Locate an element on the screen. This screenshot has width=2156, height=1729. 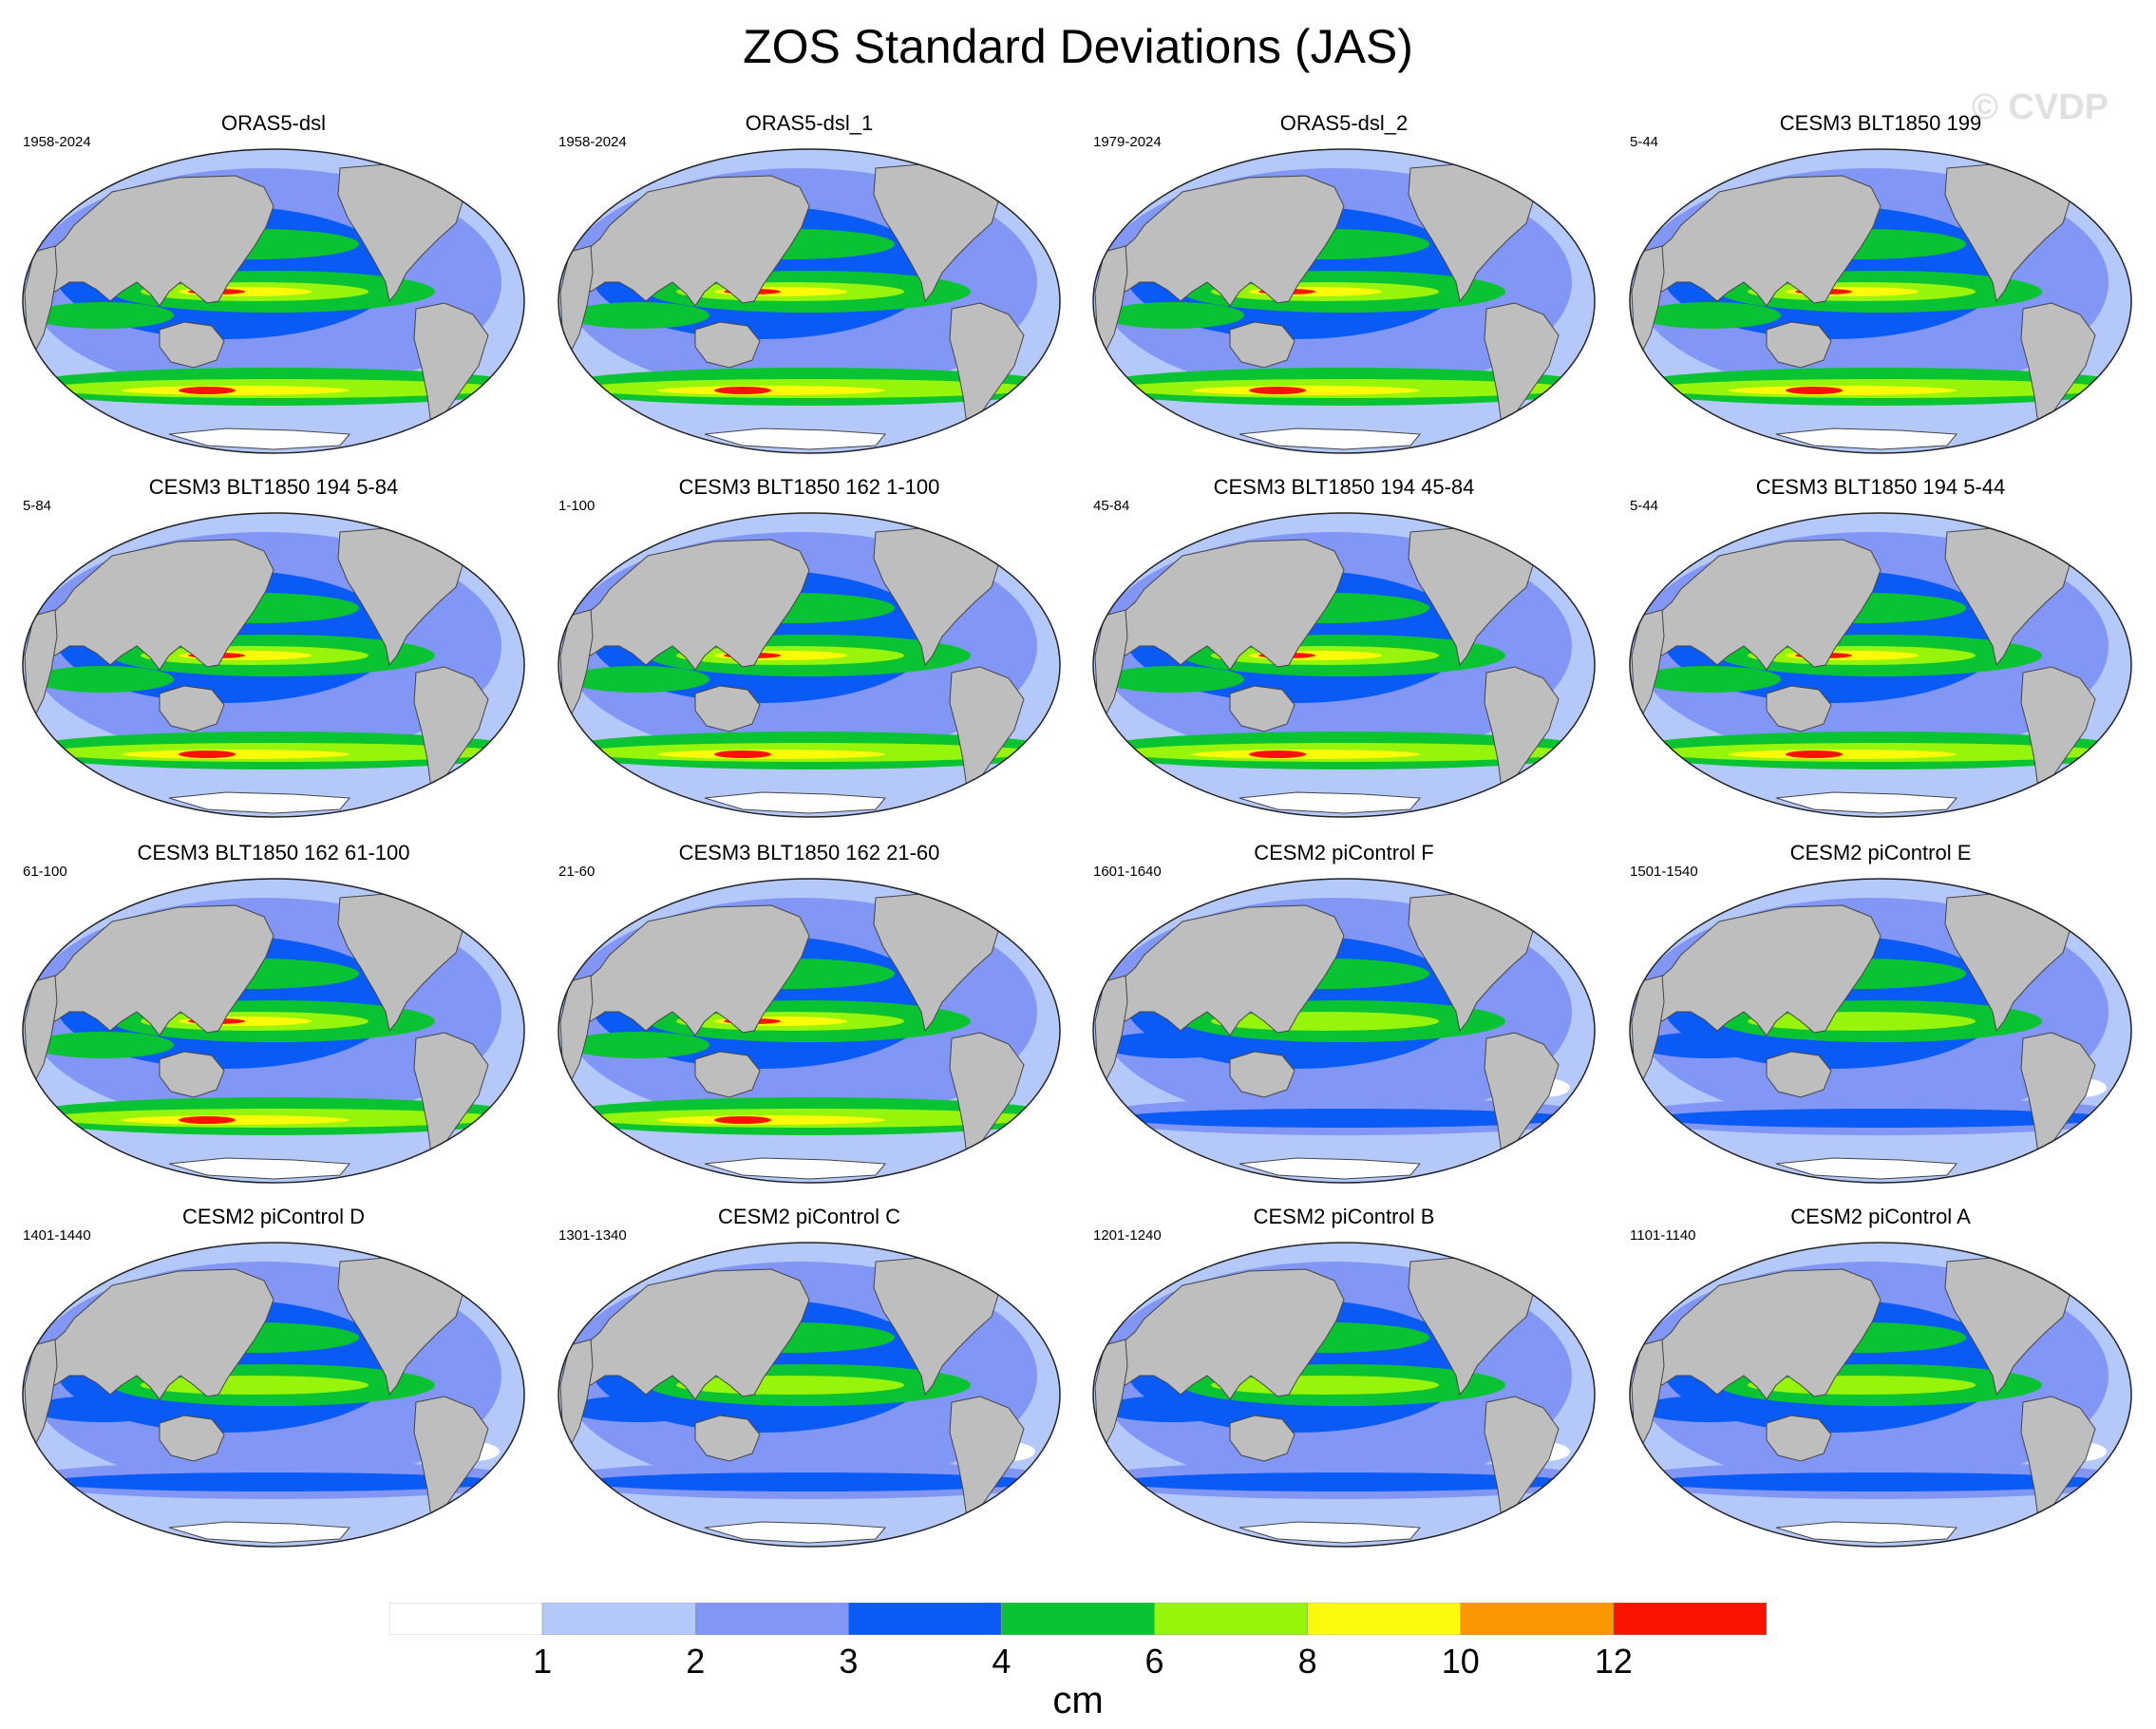
map-panel: CESM3 BLT1850 162 21-60 21-60 is located at coordinates (810, 1016).